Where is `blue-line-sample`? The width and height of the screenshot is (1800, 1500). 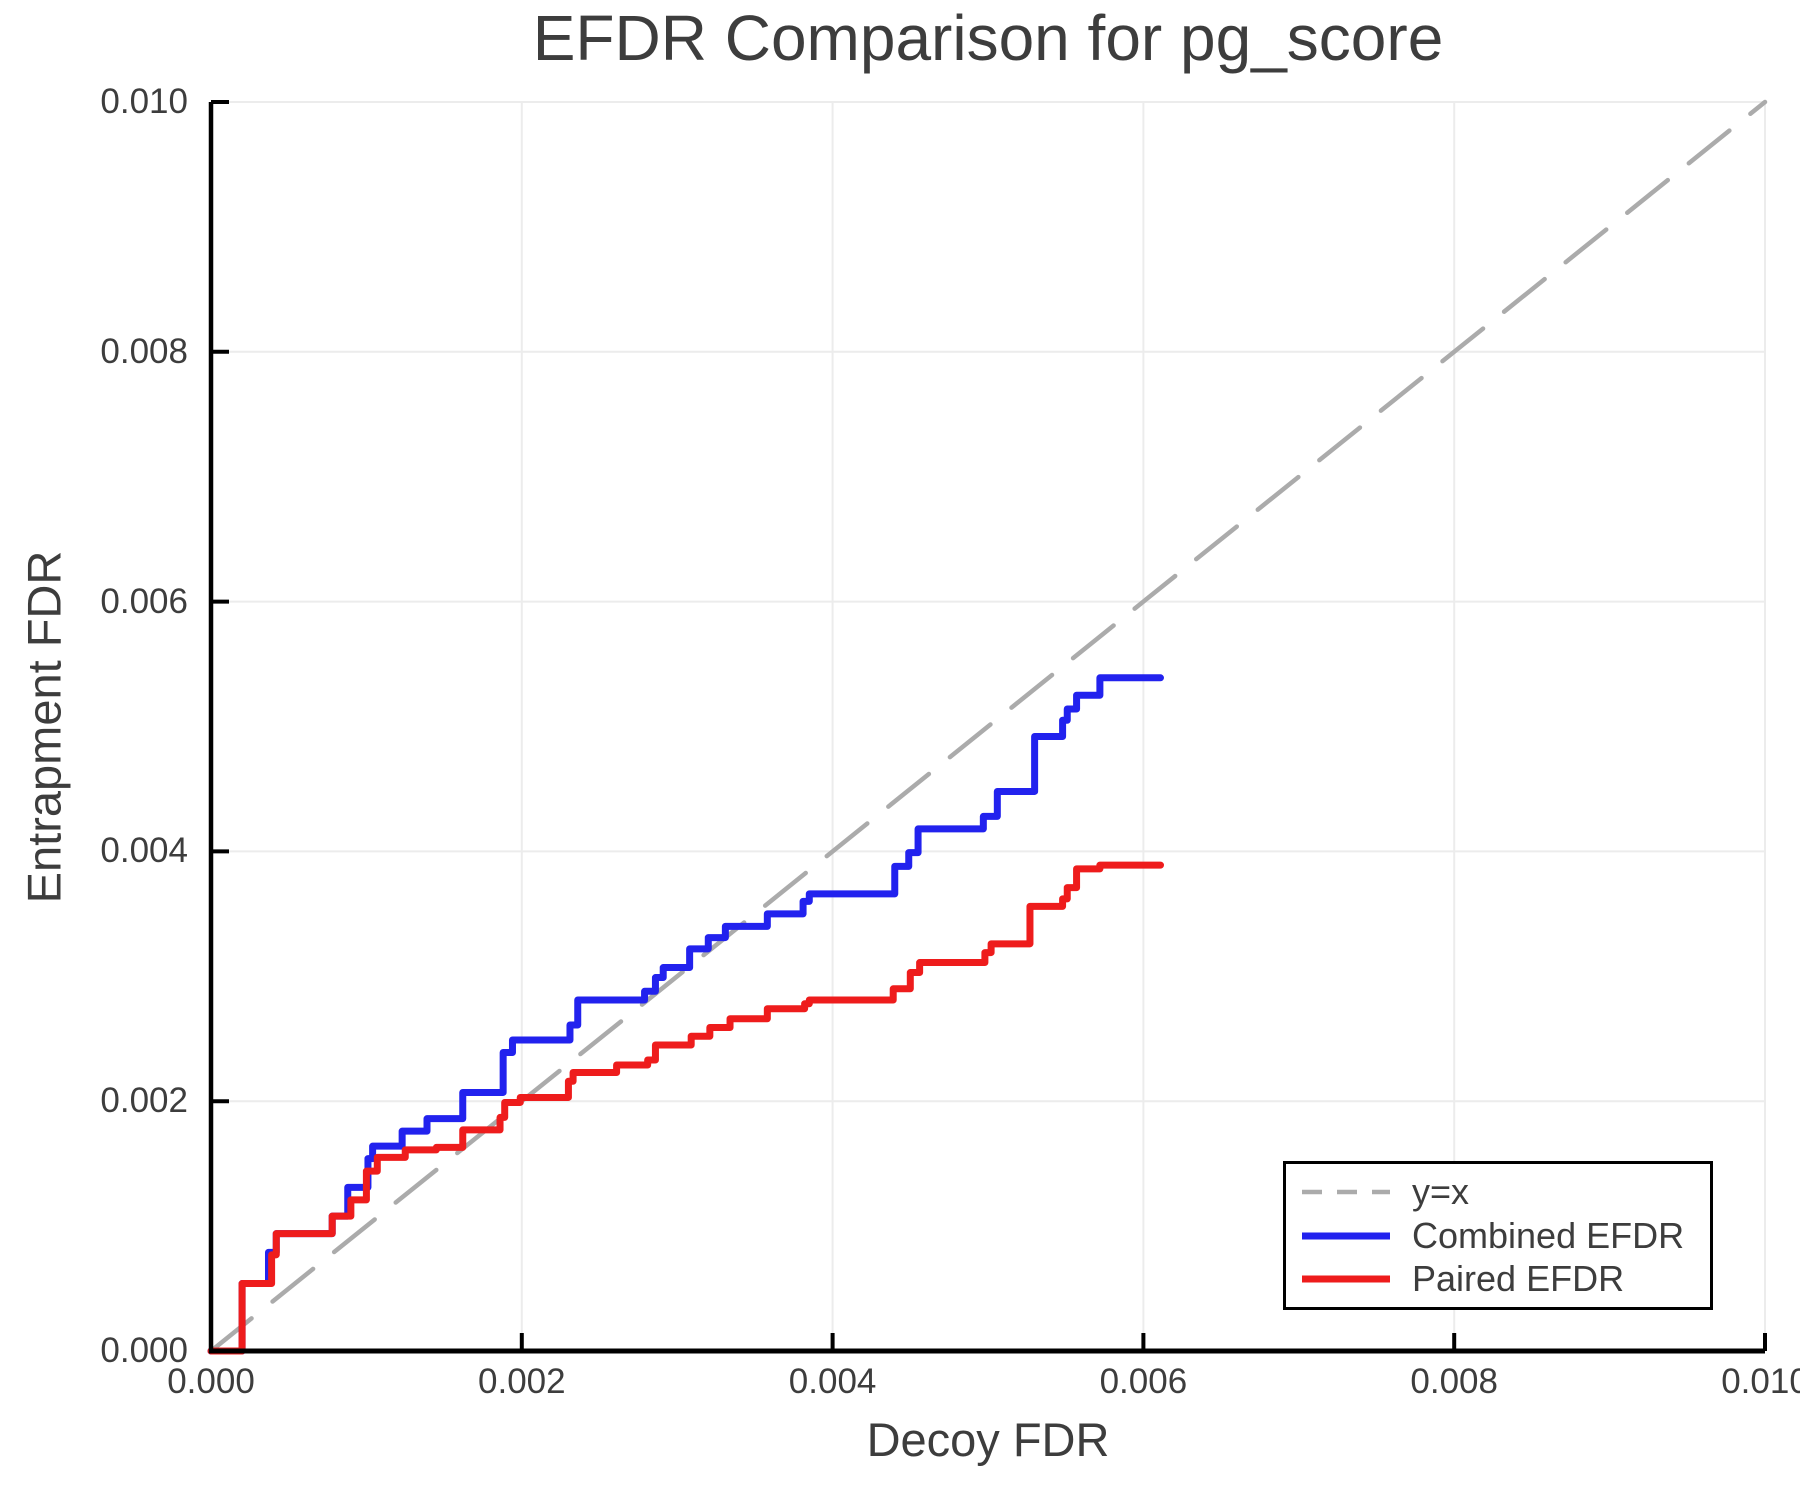 blue-line-sample is located at coordinates (1346, 1235).